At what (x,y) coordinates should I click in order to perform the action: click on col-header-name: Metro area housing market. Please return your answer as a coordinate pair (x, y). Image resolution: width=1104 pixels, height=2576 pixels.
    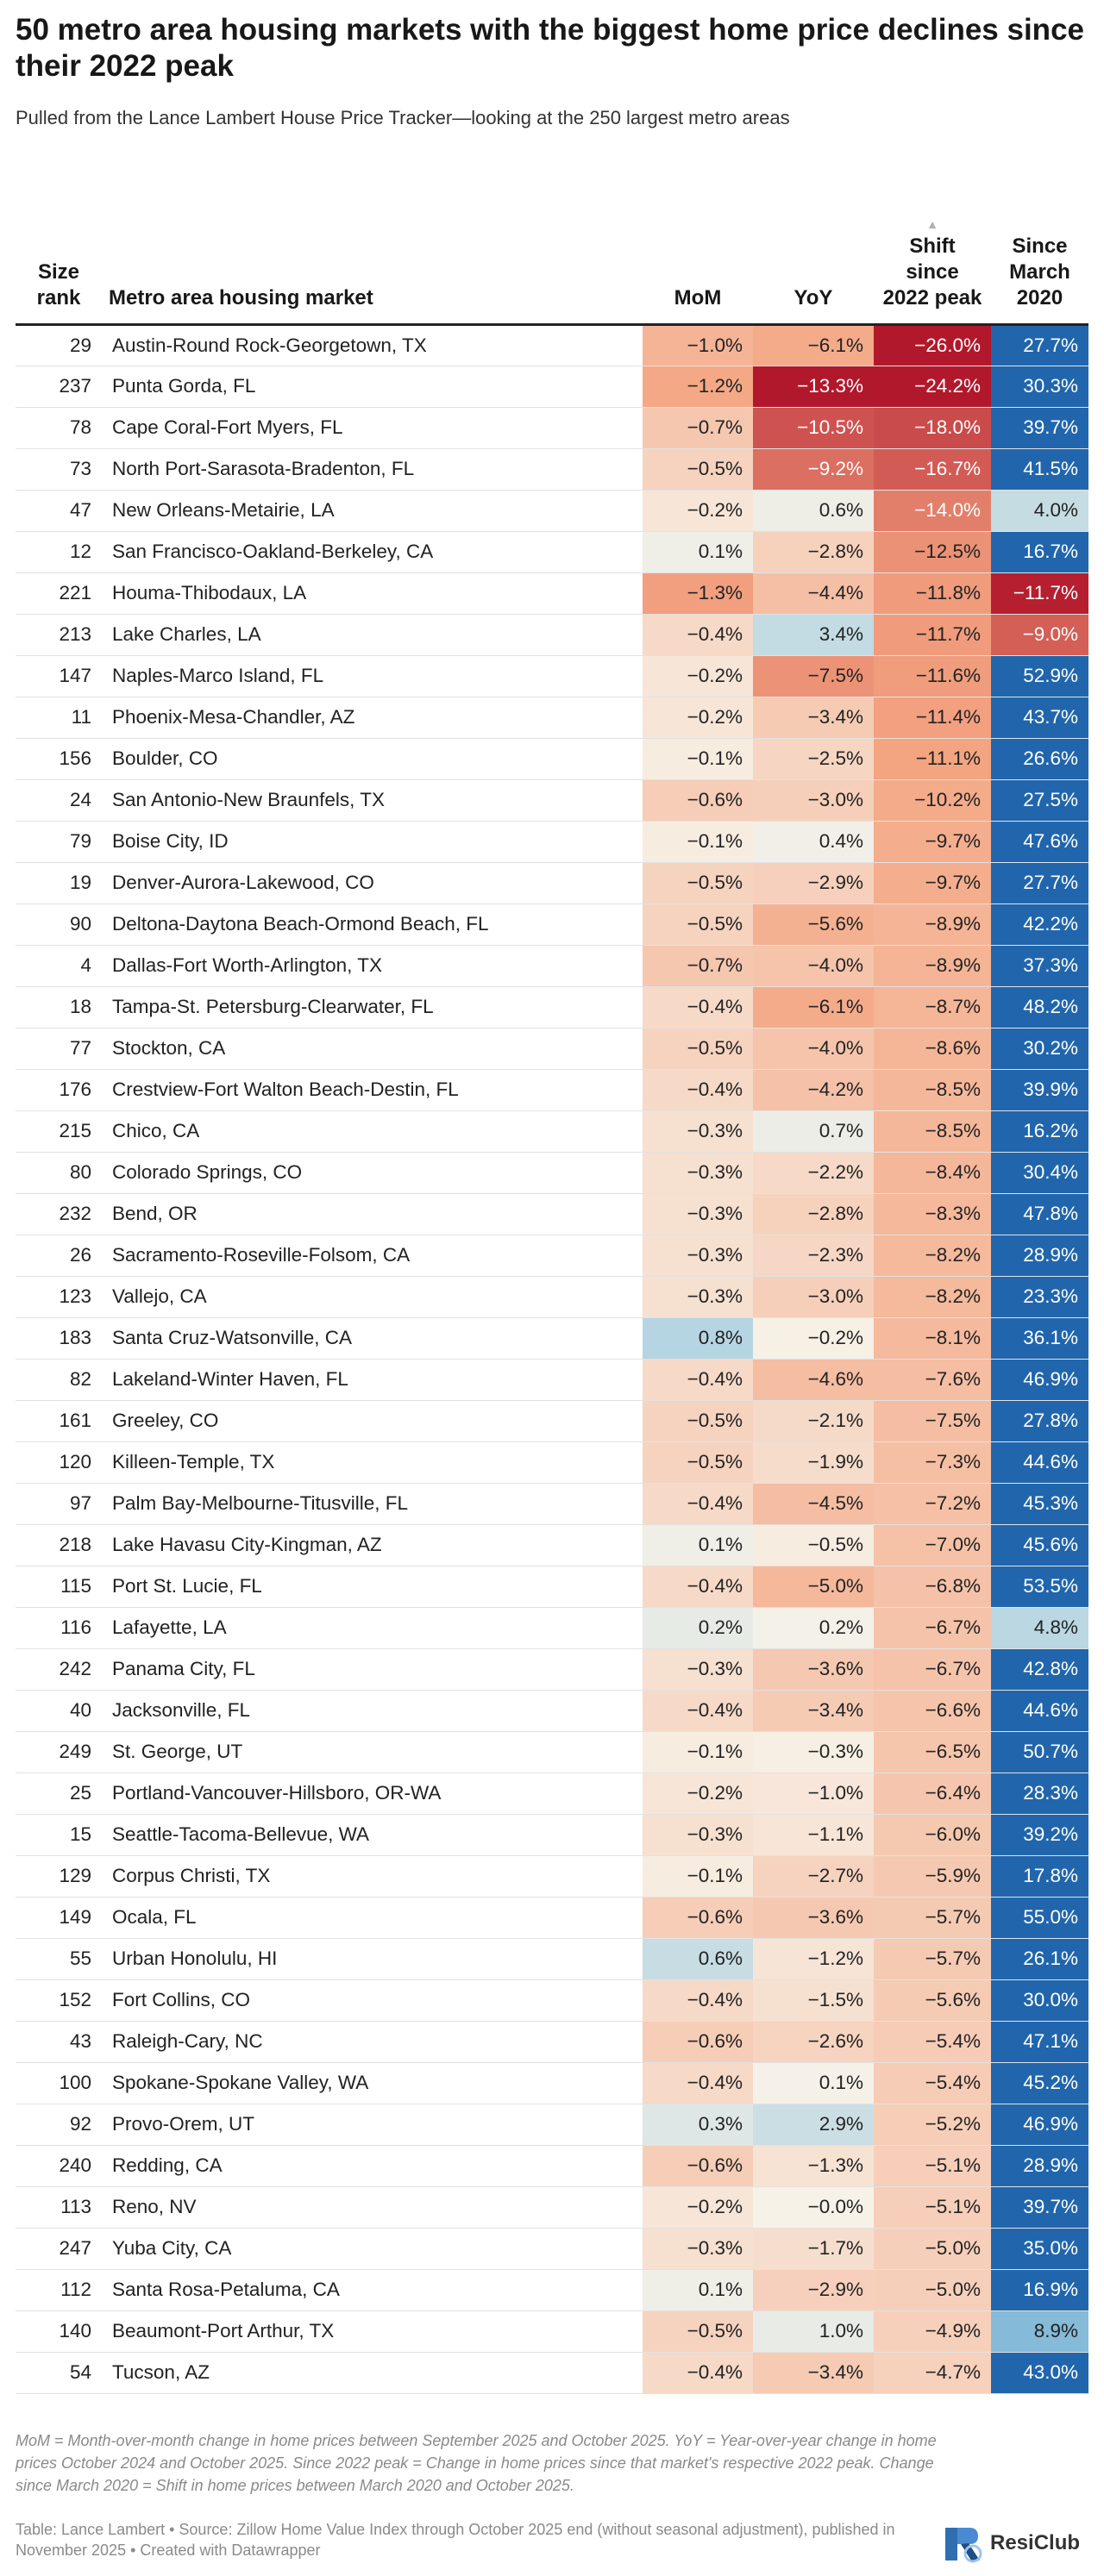
    Looking at the image, I should click on (372, 249).